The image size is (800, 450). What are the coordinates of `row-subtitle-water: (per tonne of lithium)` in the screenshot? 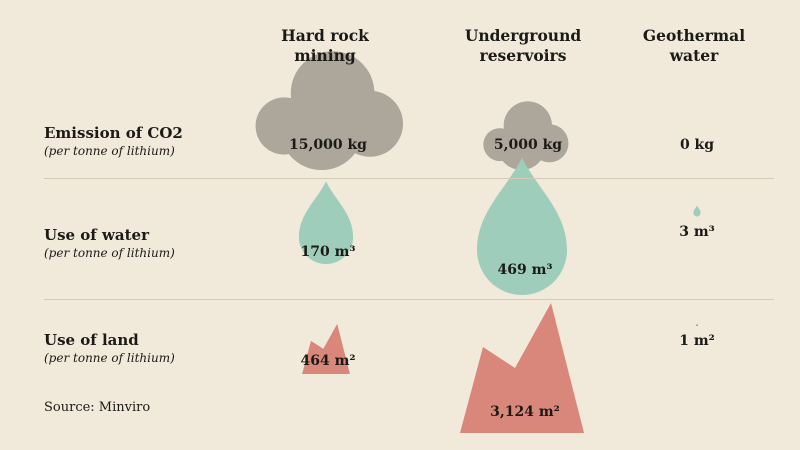 It's located at (109, 253).